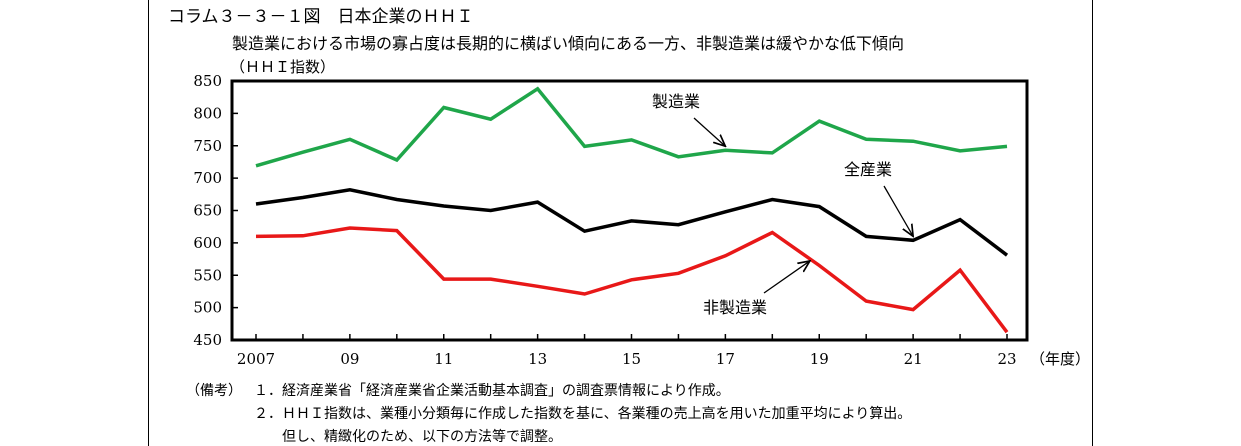  What do you see at coordinates (207, 81) in the screenshot?
I see `y-tick-label: 850` at bounding box center [207, 81].